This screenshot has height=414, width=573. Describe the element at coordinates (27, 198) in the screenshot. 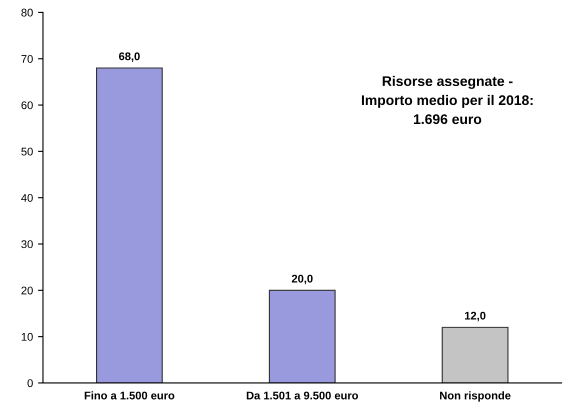

I see `y-tick-label: 40` at that location.